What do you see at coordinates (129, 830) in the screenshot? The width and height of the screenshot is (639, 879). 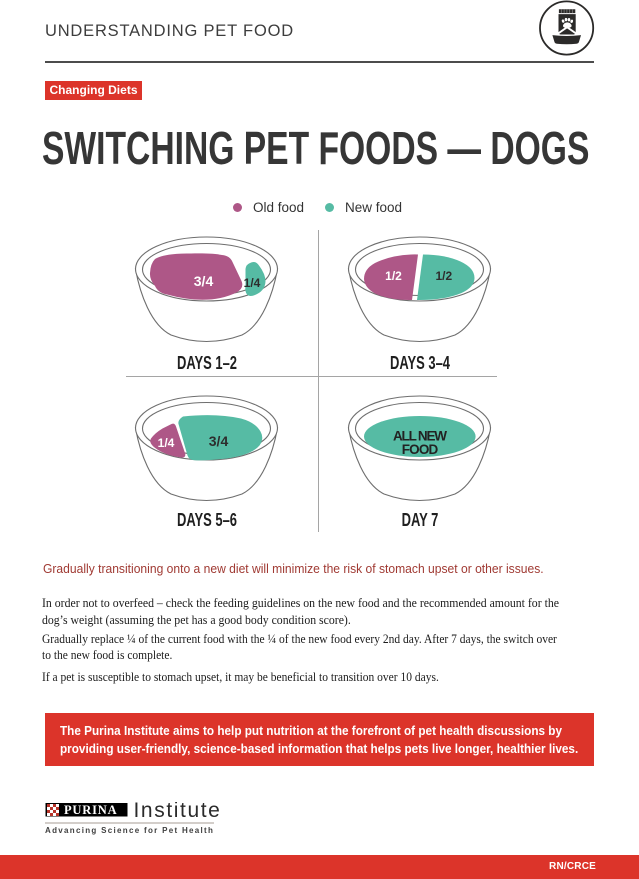 I see `svg-text:Advancing Science for Pet Heal: Advancing Science for Pet Health` at bounding box center [129, 830].